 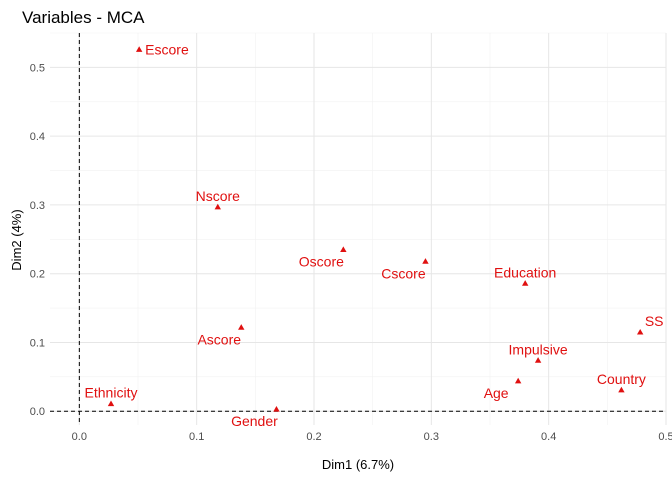 What do you see at coordinates (37, 206) in the screenshot?
I see `y-tick-label: 0.3` at bounding box center [37, 206].